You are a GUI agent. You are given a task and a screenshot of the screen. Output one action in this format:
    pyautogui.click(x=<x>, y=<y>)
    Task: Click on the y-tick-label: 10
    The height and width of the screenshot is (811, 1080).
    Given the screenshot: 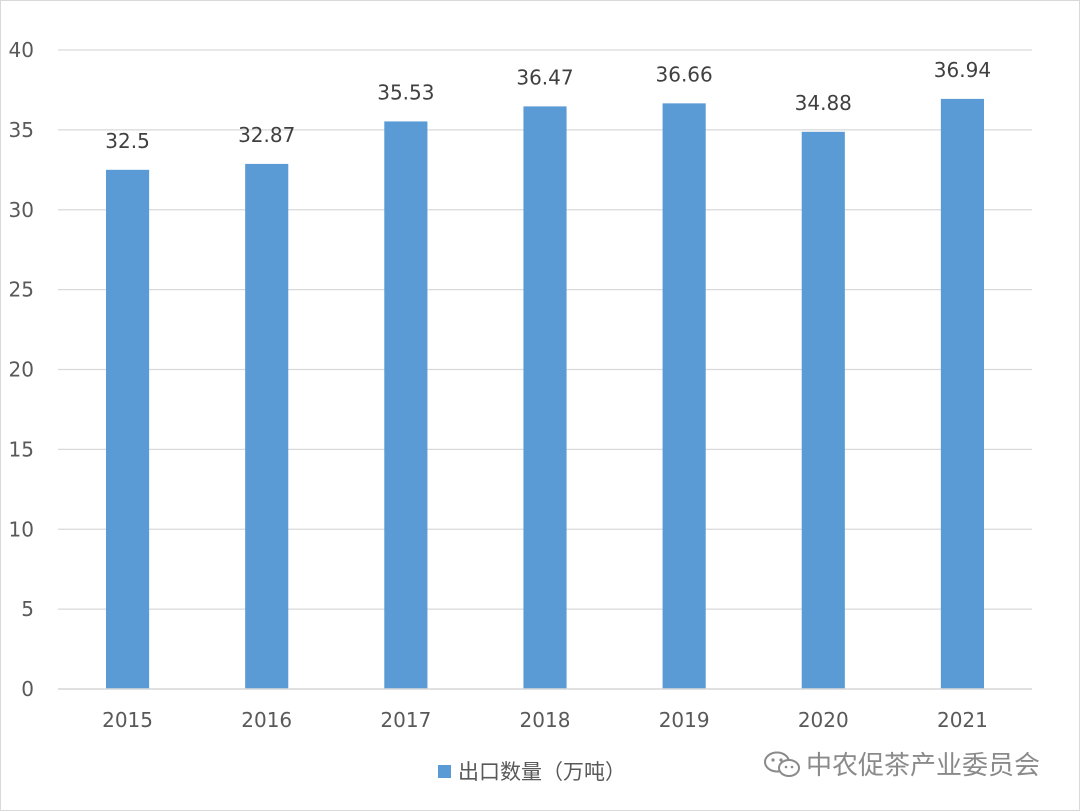 What is the action you would take?
    pyautogui.click(x=21, y=529)
    